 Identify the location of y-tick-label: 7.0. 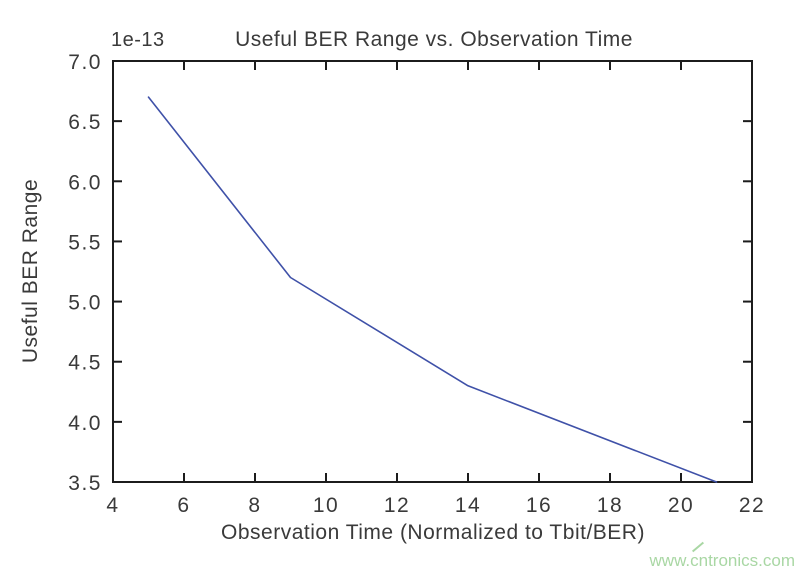
(85, 62).